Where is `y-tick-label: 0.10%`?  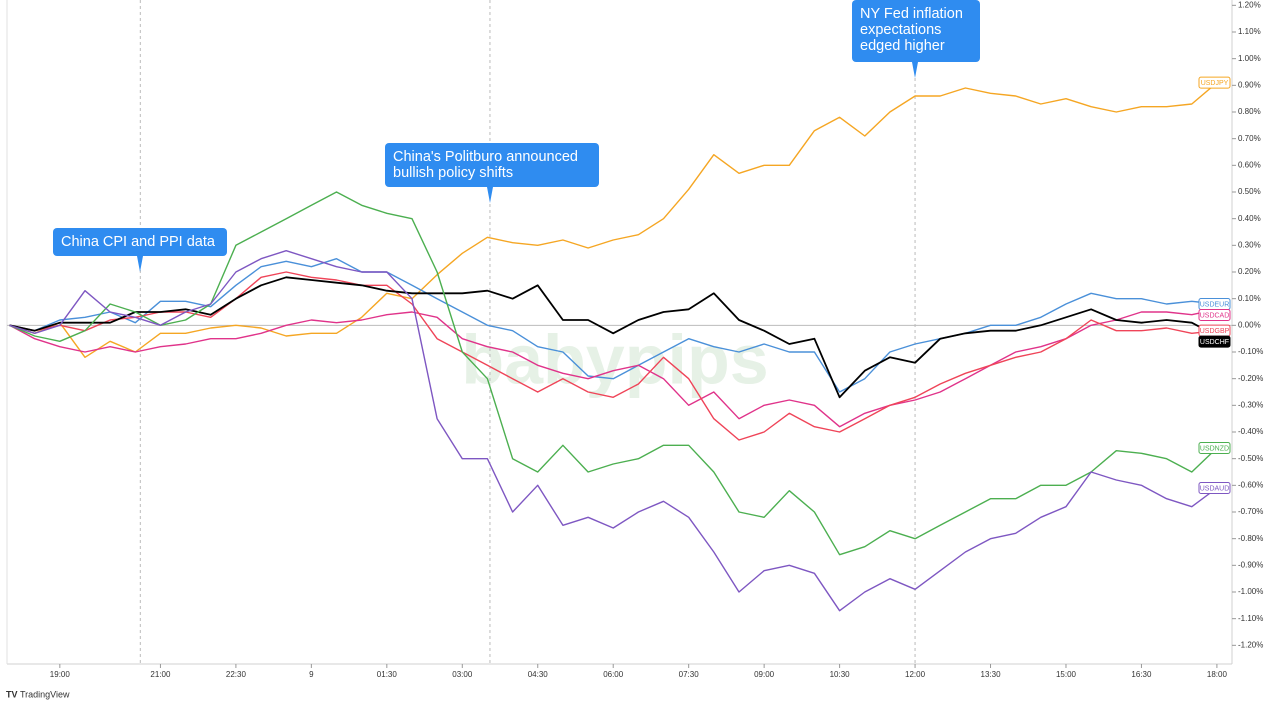
y-tick-label: 0.10% is located at coordinates (1249, 298).